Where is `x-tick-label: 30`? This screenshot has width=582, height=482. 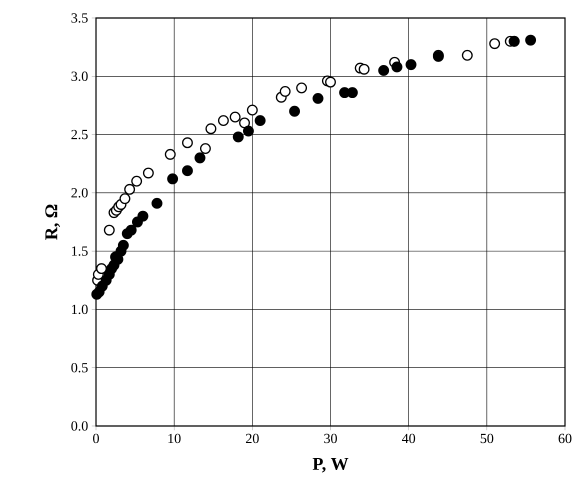
x-tick-label: 30 is located at coordinates (330, 439).